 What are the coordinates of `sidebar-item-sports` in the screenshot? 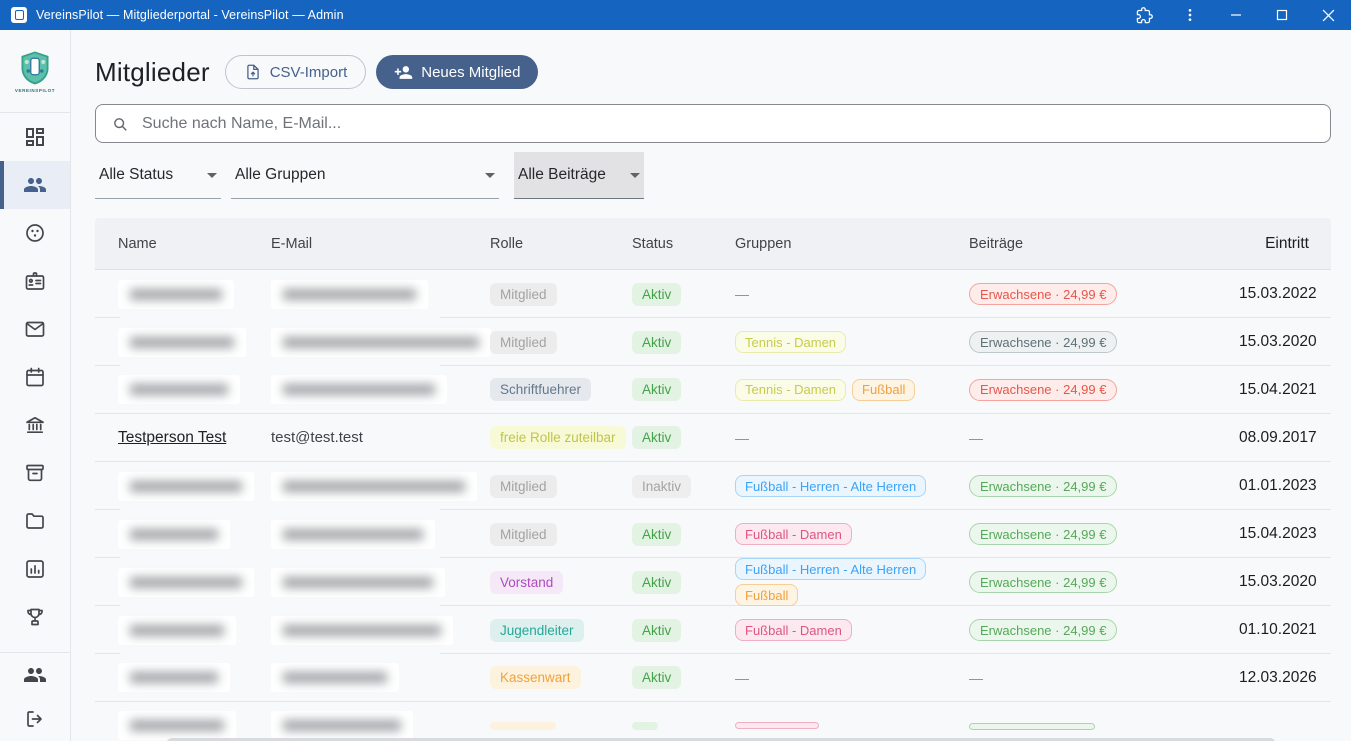 It's located at (35, 233).